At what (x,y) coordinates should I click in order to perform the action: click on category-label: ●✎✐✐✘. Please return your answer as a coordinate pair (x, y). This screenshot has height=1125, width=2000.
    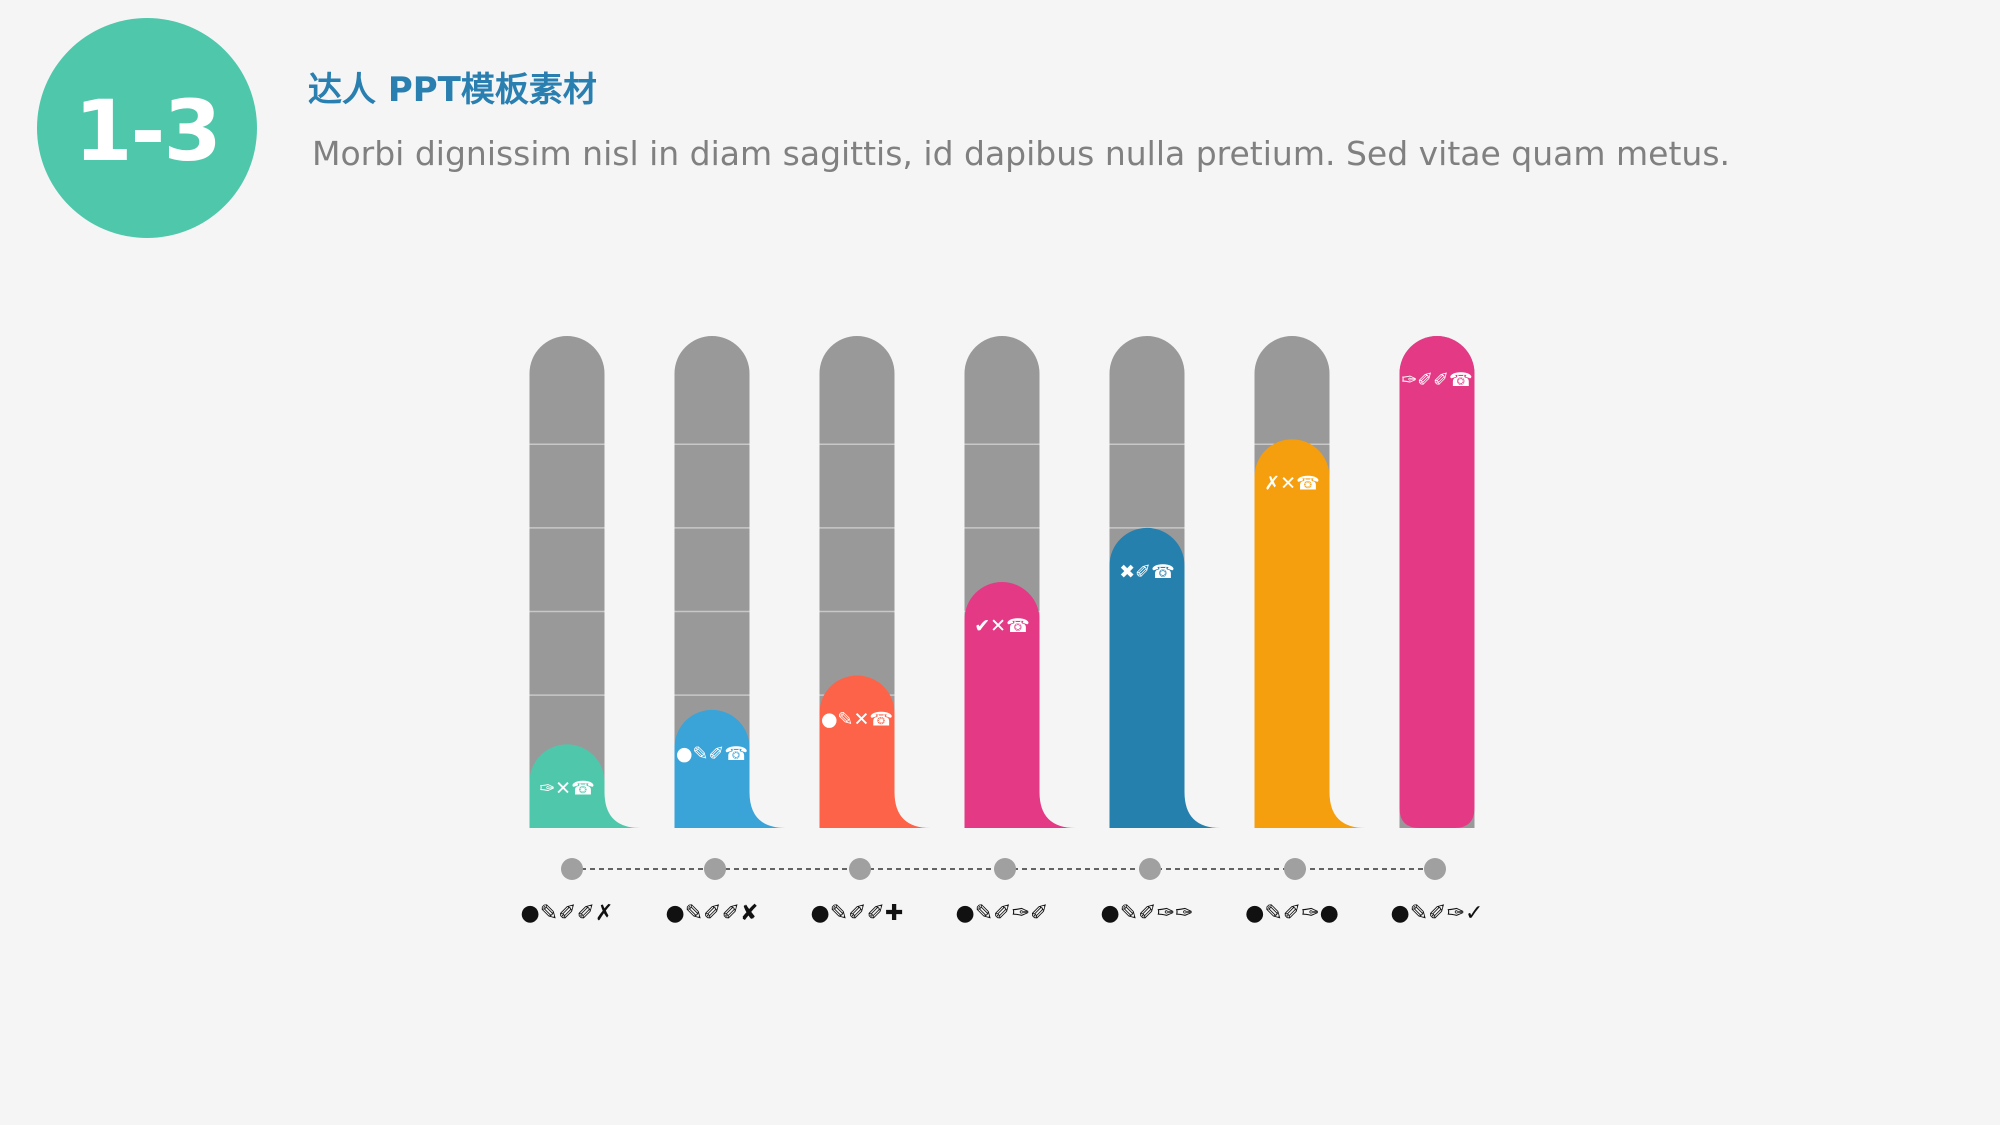
    Looking at the image, I should click on (712, 913).